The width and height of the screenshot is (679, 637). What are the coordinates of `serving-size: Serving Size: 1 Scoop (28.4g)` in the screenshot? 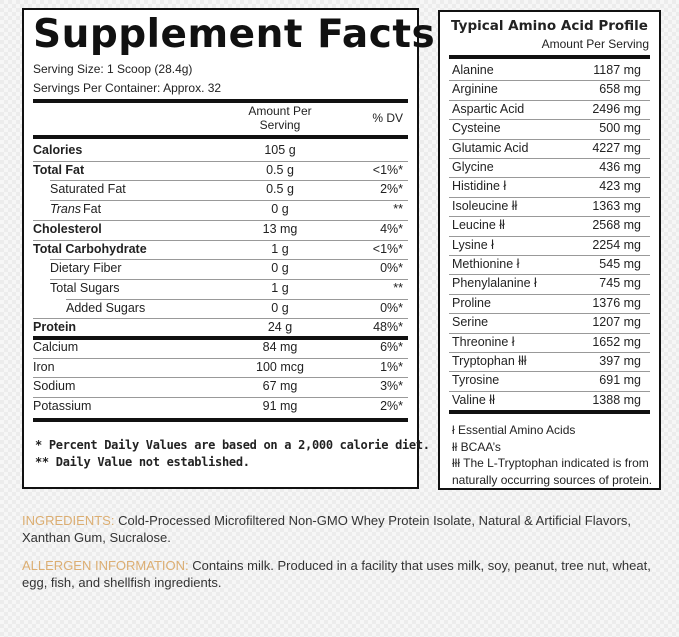 It's located at (113, 69).